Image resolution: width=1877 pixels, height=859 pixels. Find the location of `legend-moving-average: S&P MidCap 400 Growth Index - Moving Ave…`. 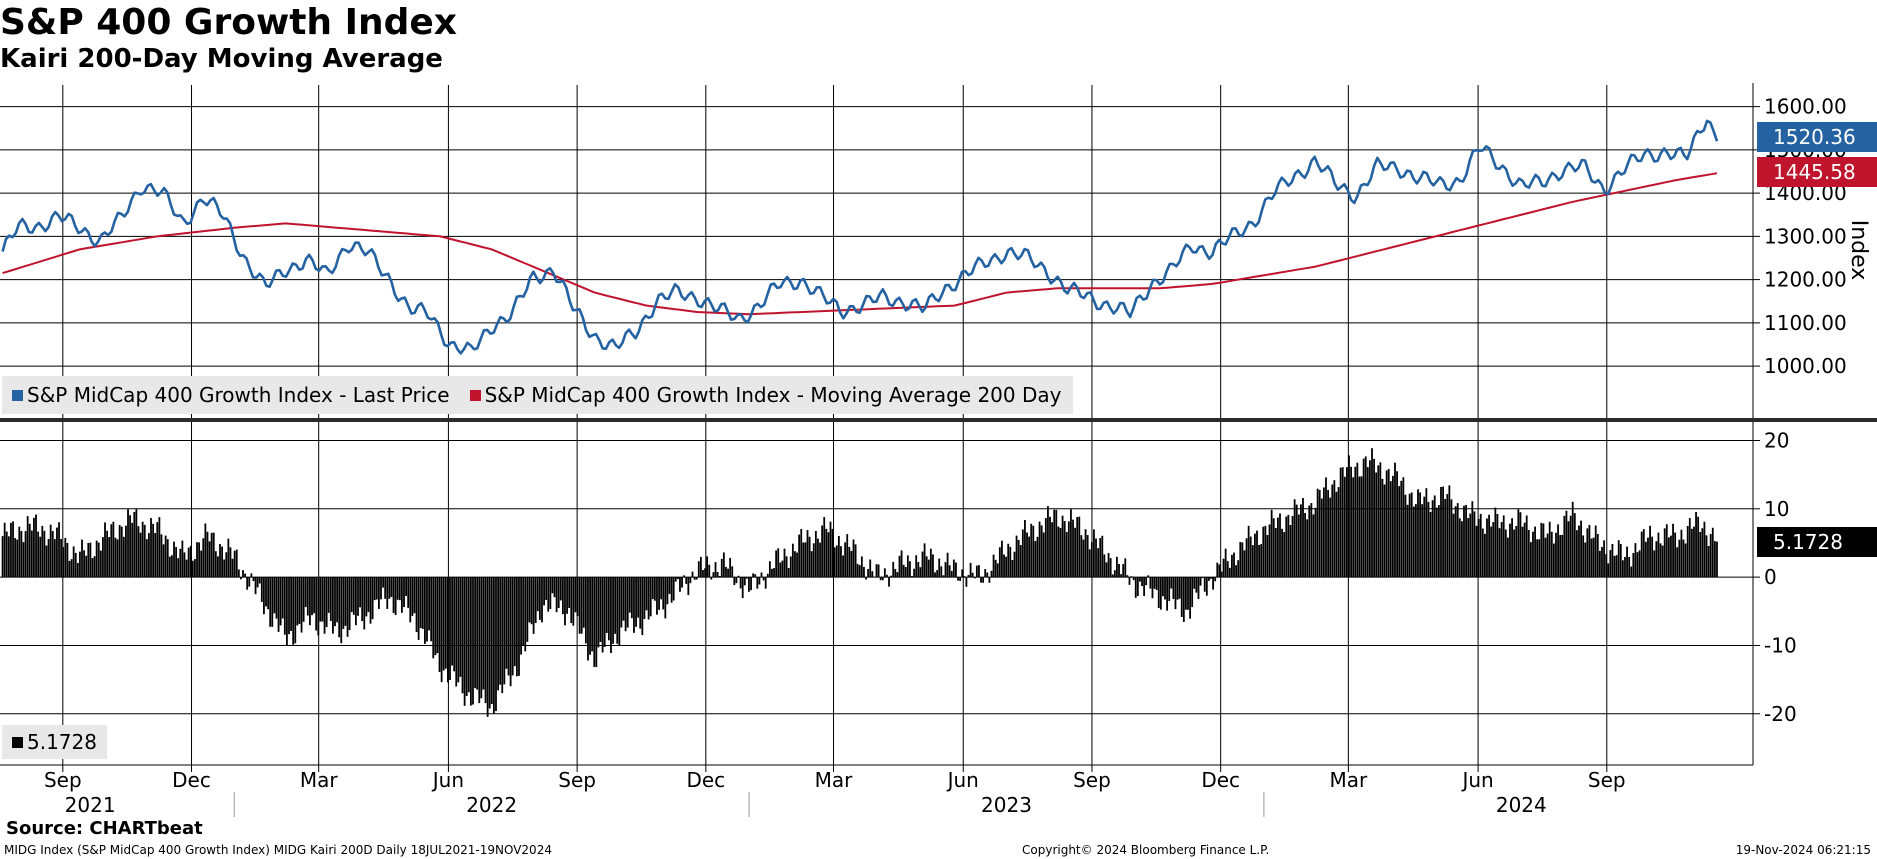

legend-moving-average: S&P MidCap 400 Growth Index - Moving Ave… is located at coordinates (765, 395).